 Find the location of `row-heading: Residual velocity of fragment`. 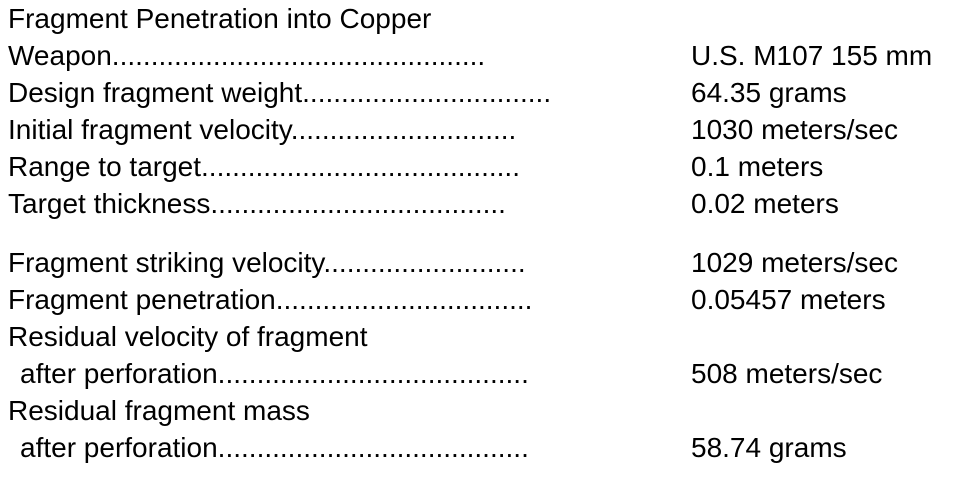

row-heading: Residual velocity of fragment is located at coordinates (188, 336).